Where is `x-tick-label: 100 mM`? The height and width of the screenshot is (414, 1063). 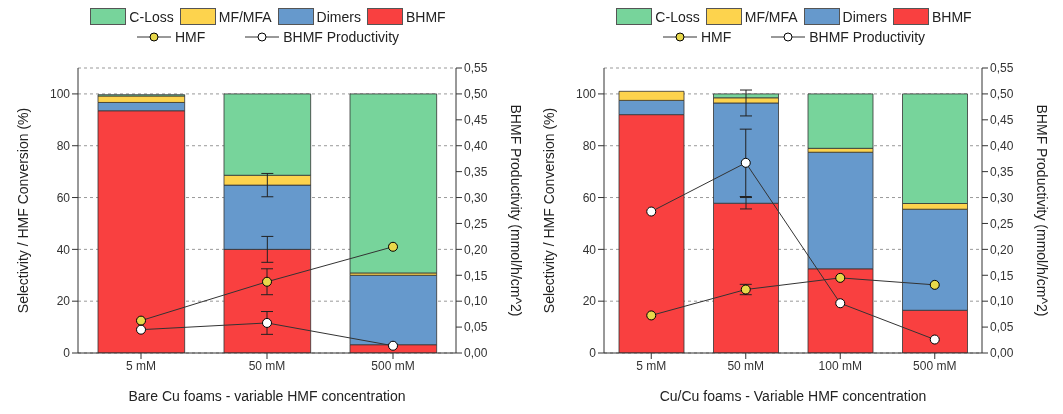
x-tick-label: 100 mM is located at coordinates (840, 365).